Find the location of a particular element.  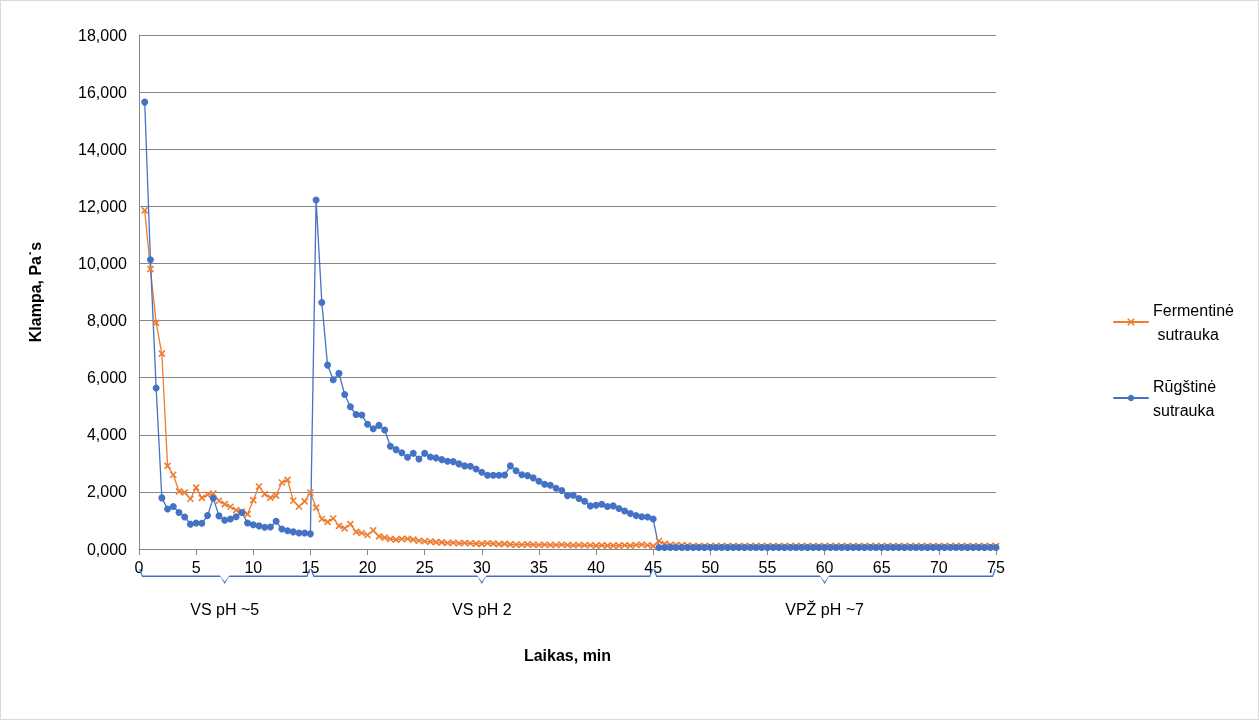

x-tick-label: 15 is located at coordinates (310, 567).